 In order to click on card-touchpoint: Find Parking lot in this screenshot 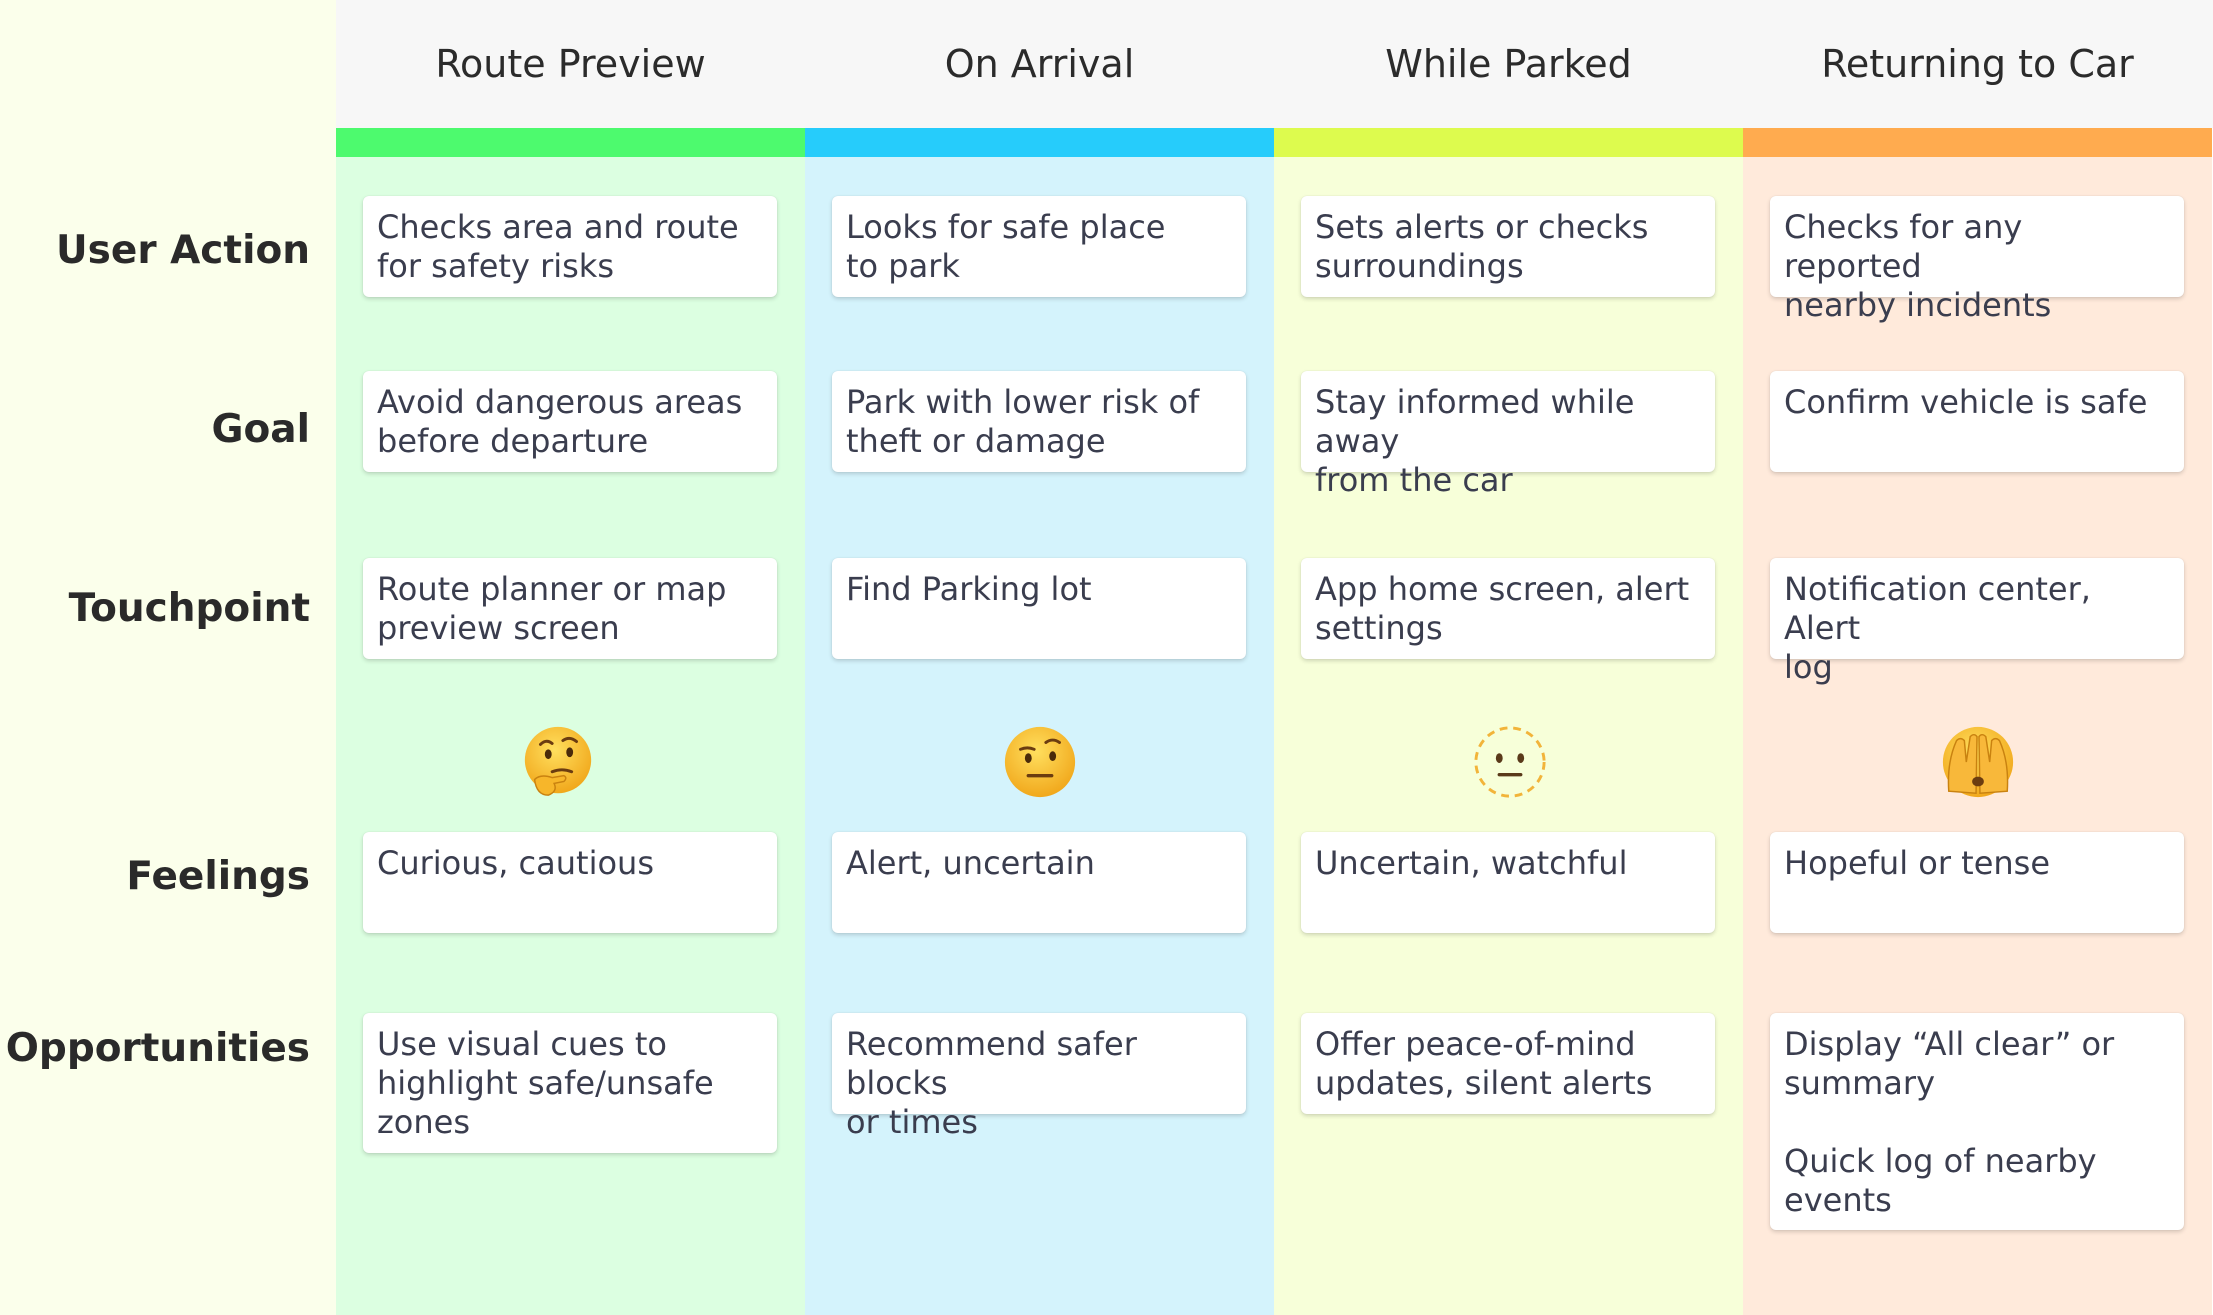, I will do `click(1039, 608)`.